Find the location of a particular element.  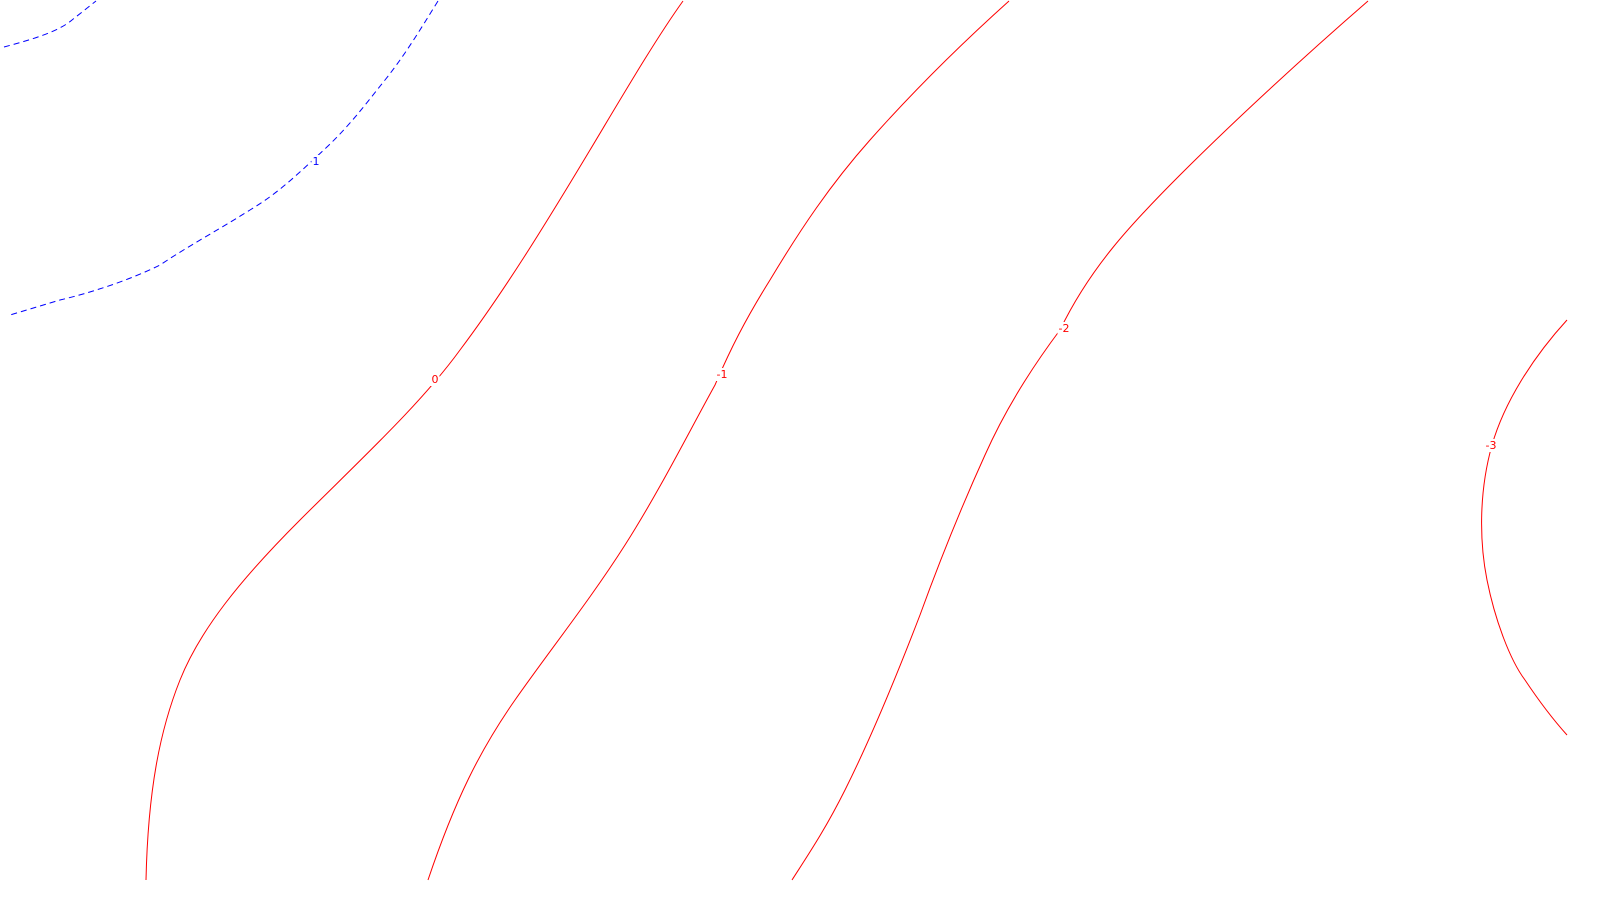

contour-line-neg3 is located at coordinates (1524, 527).